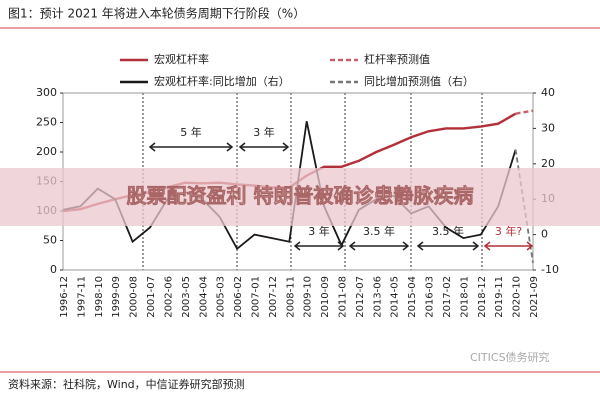 The height and width of the screenshot is (400, 600). Describe the element at coordinates (238, 297) in the screenshot. I see `x-tick-label: 2006-02` at that location.